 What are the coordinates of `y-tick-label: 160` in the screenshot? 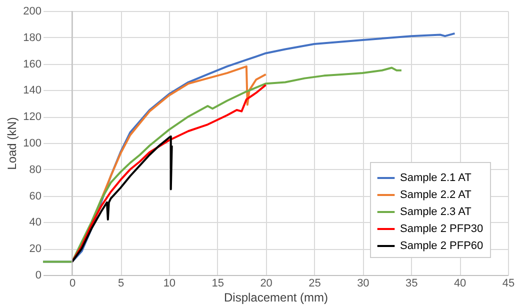 It's located at (32, 64).